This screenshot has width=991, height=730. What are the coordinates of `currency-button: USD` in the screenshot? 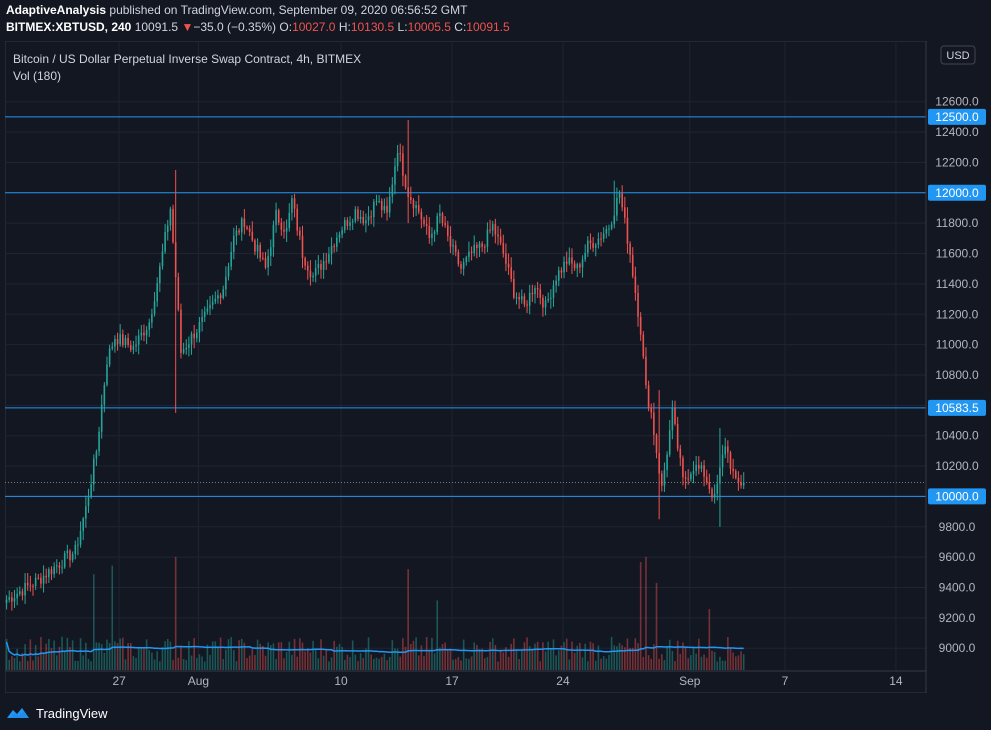 It's located at (958, 55).